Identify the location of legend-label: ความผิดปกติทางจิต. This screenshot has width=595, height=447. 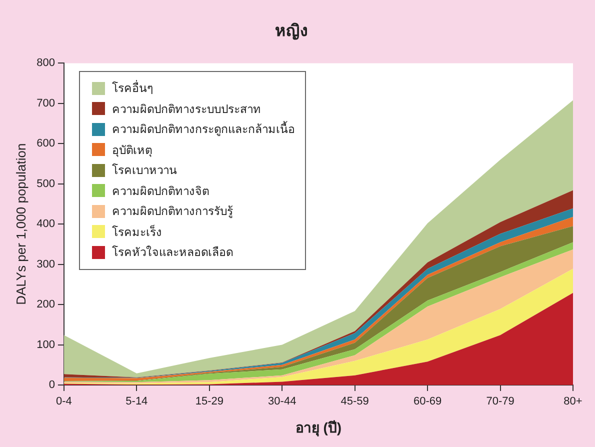
(160, 191).